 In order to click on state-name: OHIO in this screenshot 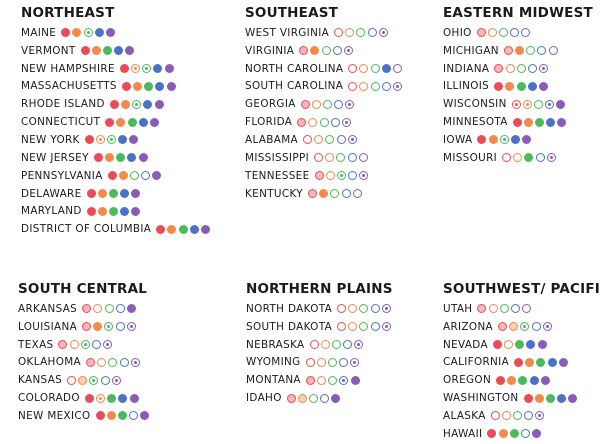, I will do `click(457, 32)`.